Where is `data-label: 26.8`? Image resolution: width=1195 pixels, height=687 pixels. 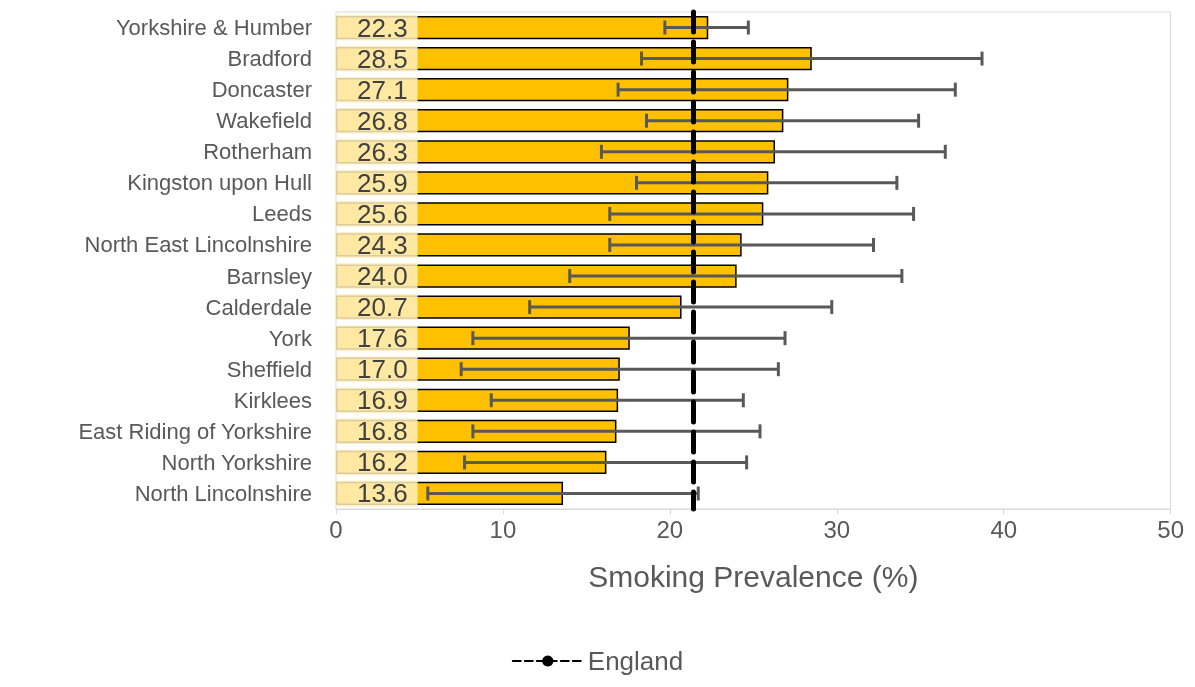
data-label: 26.8 is located at coordinates (382, 120).